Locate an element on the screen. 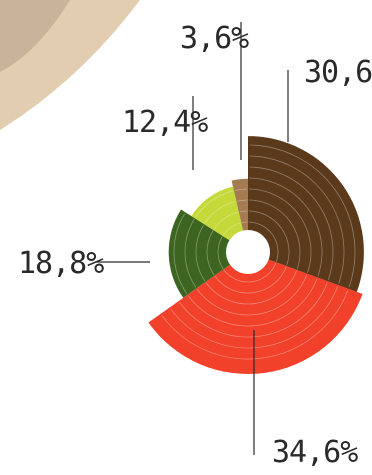 This screenshot has width=372, height=475. slice-label: 3,6% is located at coordinates (214, 38).